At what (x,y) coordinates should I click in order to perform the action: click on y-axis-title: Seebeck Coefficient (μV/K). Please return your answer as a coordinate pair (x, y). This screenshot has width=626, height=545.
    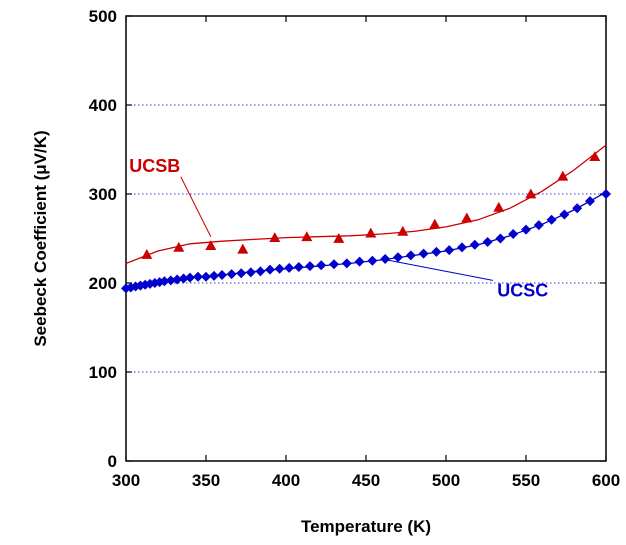
    Looking at the image, I should click on (40, 238).